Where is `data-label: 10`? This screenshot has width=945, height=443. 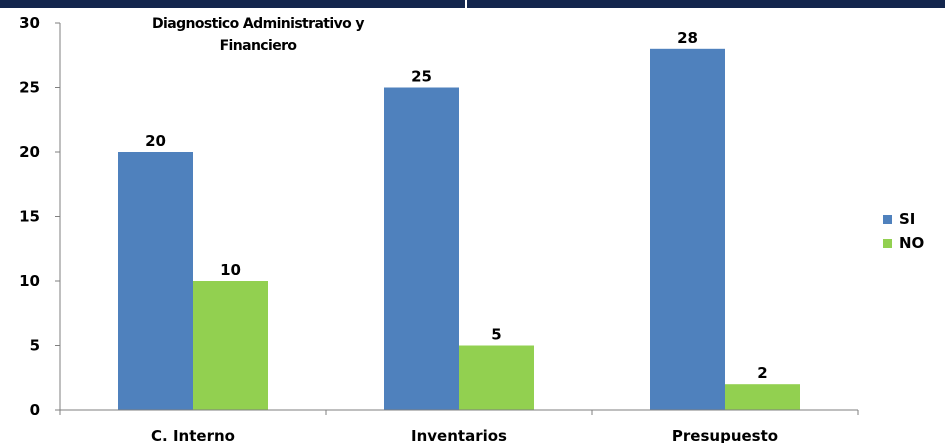
data-label: 10 is located at coordinates (230, 270).